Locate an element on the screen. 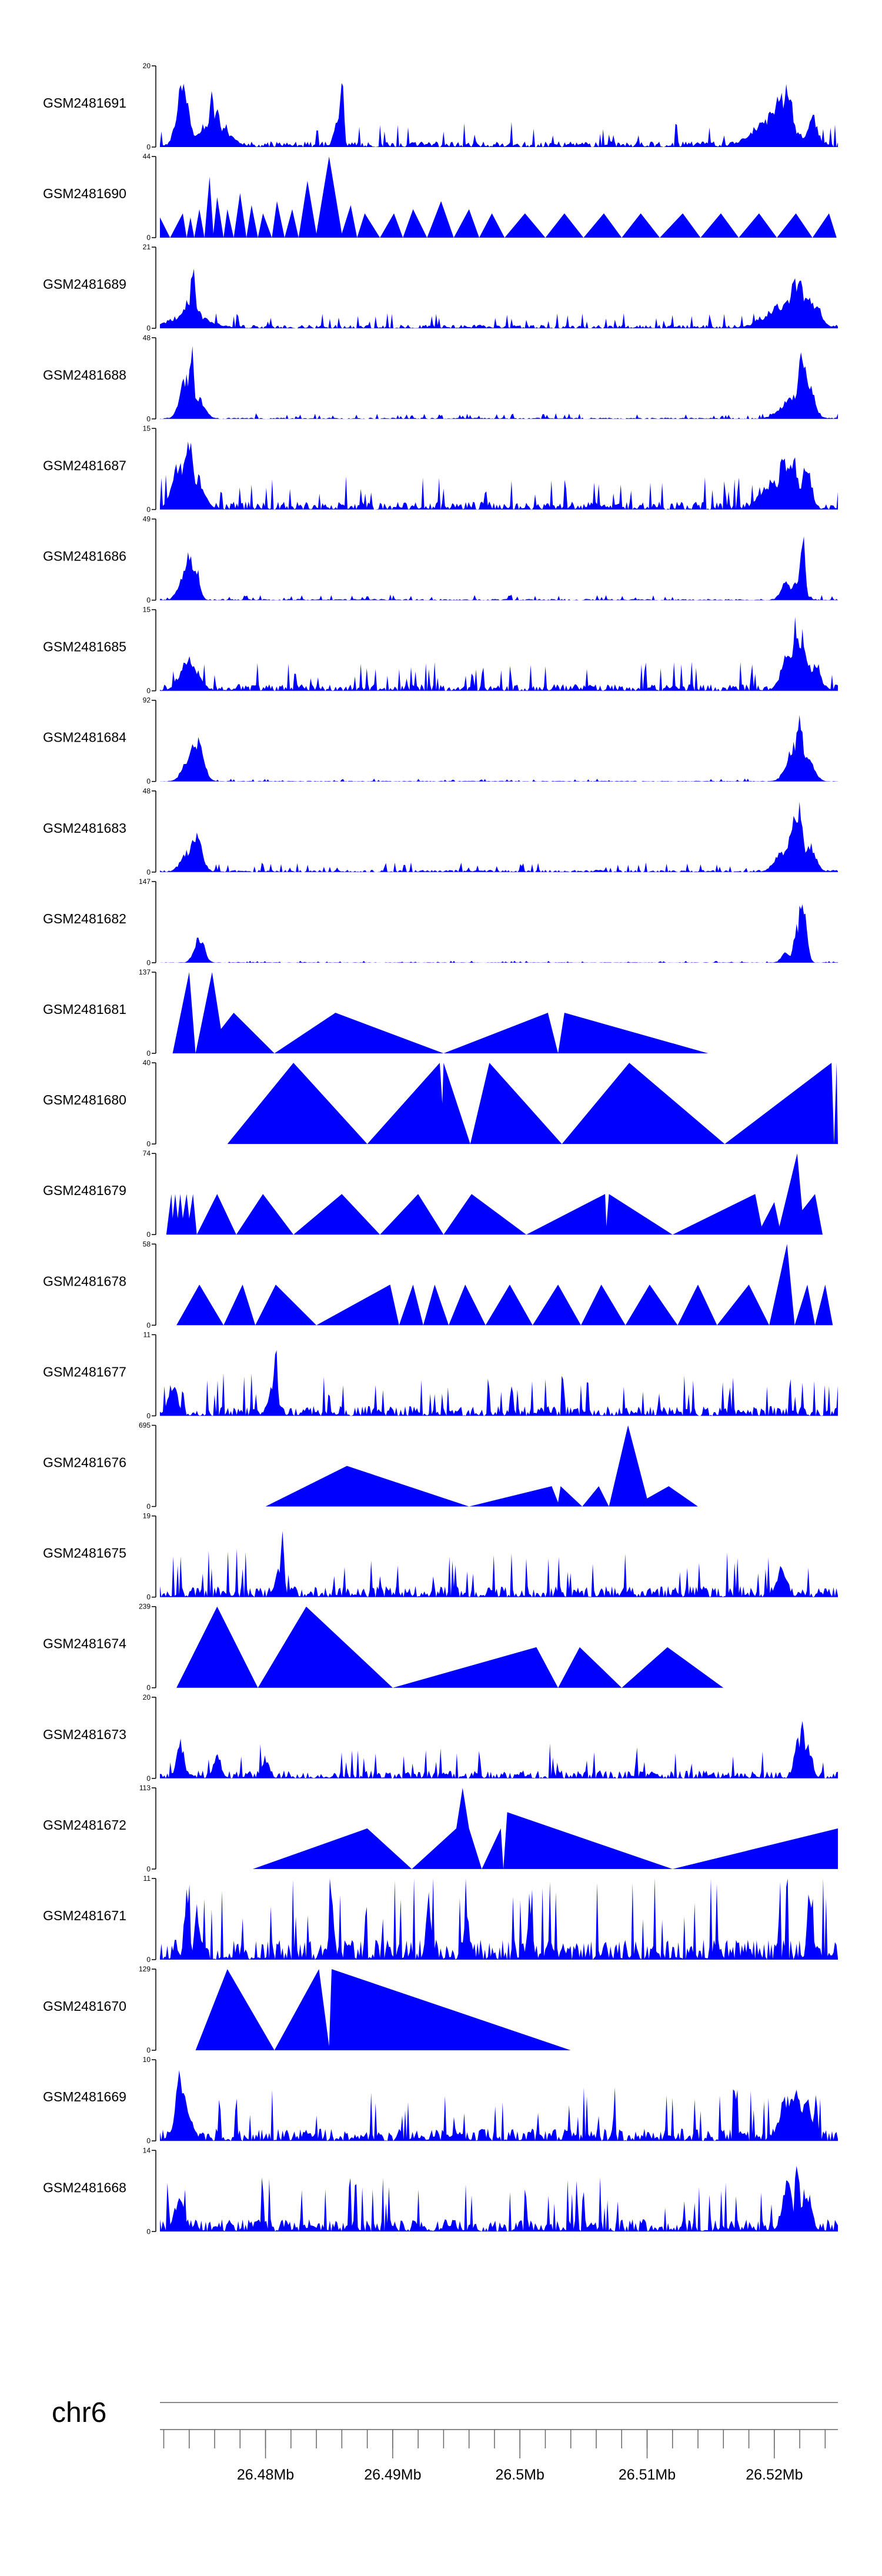 The height and width of the screenshot is (2576, 882). track: GSM2481690 44 0 is located at coordinates (440, 197).